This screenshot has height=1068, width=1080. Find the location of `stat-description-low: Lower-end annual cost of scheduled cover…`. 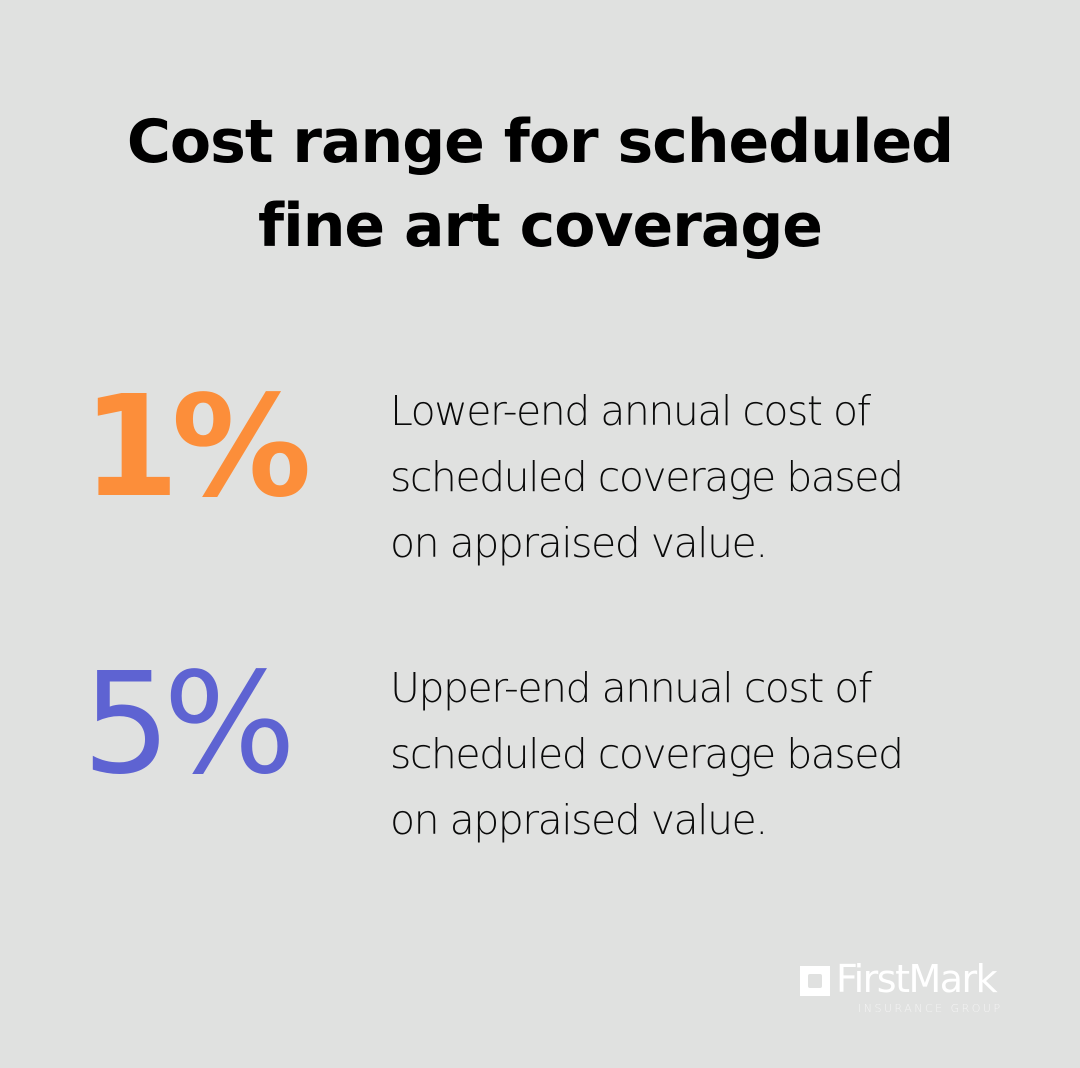

stat-description-low: Lower-end annual cost of scheduled cover… is located at coordinates (710, 477).